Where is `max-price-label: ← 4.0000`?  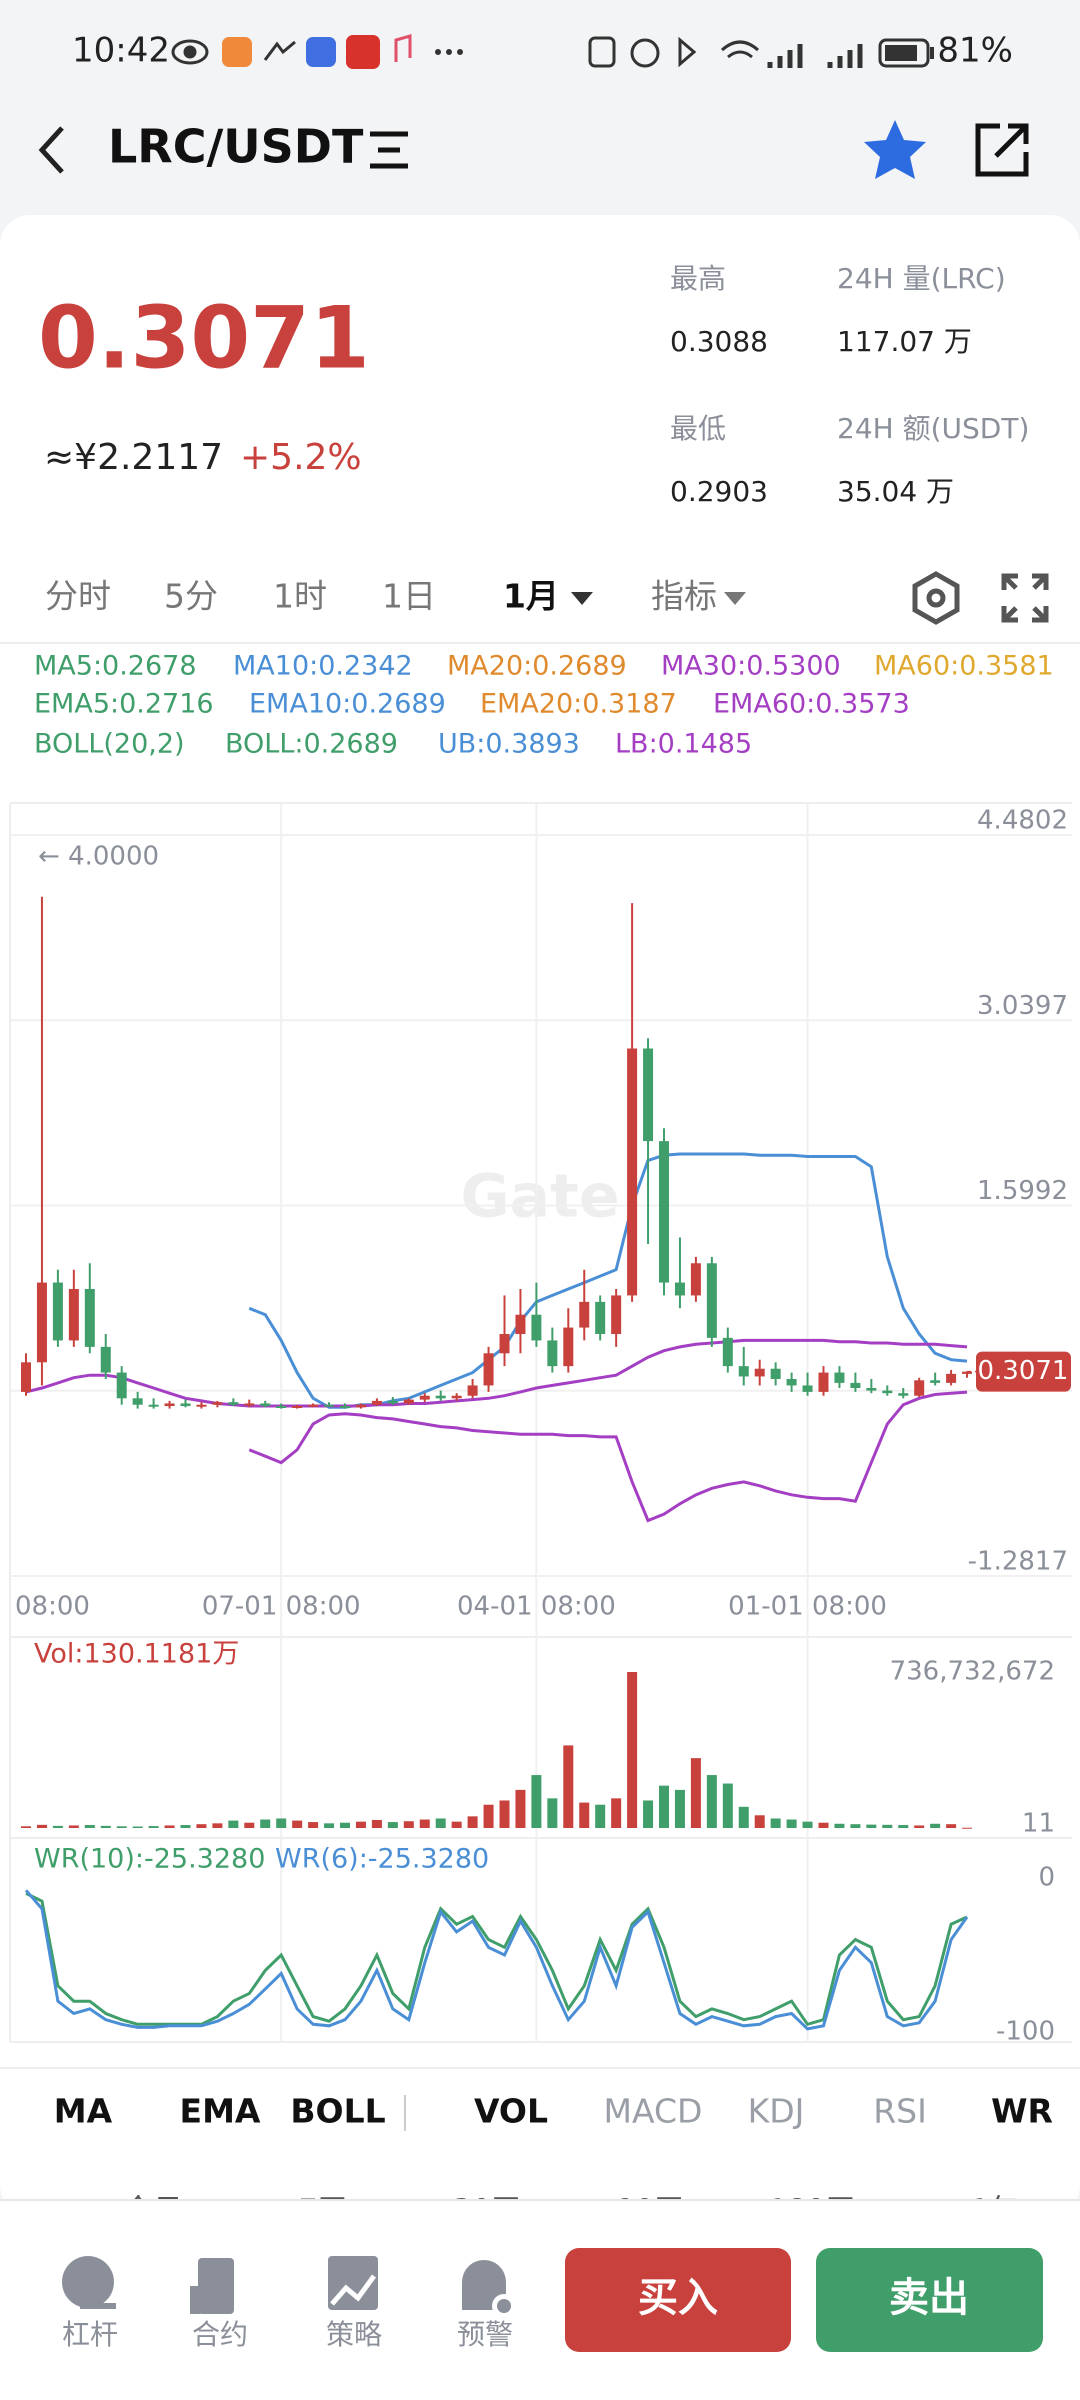
max-price-label: ← 4.0000 is located at coordinates (98, 857).